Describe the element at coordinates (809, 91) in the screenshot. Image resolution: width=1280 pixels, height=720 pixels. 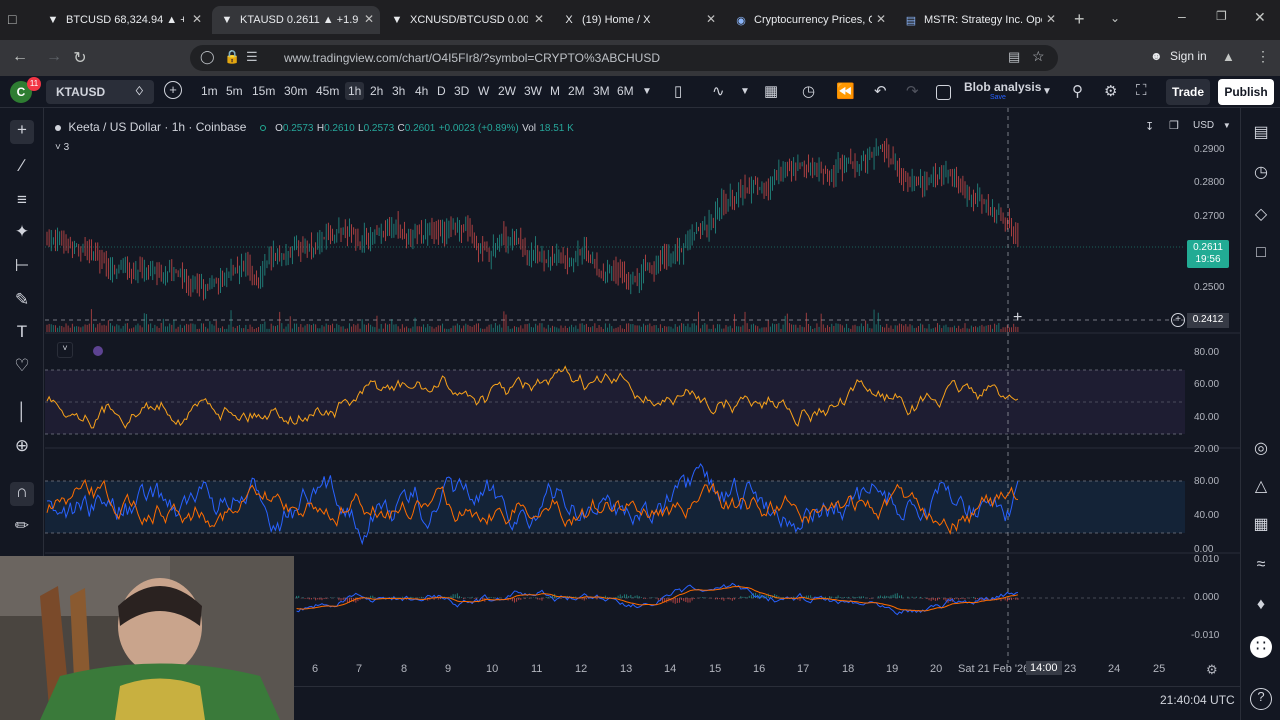
I see `alert-icon: ◷` at that location.